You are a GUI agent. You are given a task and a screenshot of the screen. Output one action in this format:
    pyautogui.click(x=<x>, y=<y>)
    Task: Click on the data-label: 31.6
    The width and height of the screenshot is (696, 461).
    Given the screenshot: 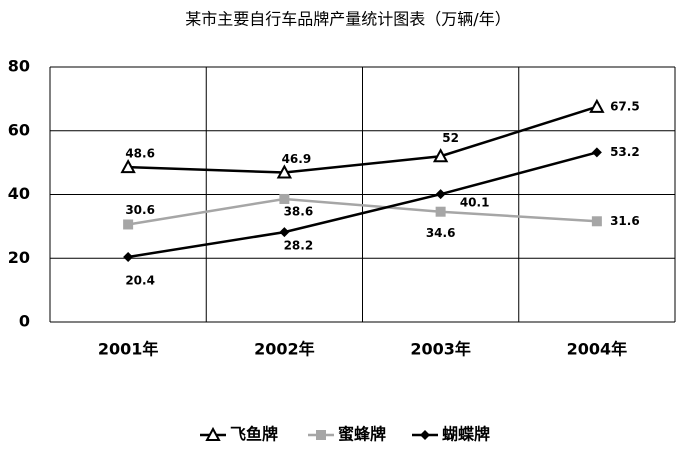 What is the action you would take?
    pyautogui.click(x=625, y=221)
    